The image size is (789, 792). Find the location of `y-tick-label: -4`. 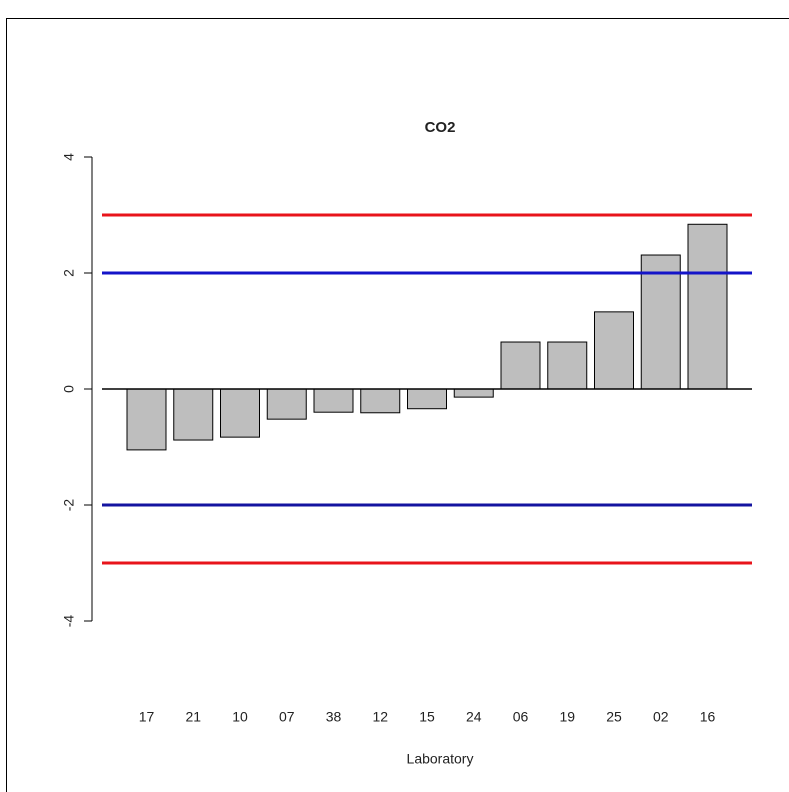

y-tick-label: -4 is located at coordinates (69, 621).